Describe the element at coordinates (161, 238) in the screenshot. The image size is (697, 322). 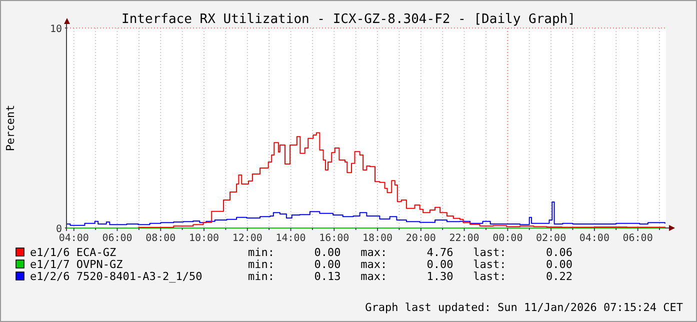
I see `x-tick-label: 08:00` at that location.